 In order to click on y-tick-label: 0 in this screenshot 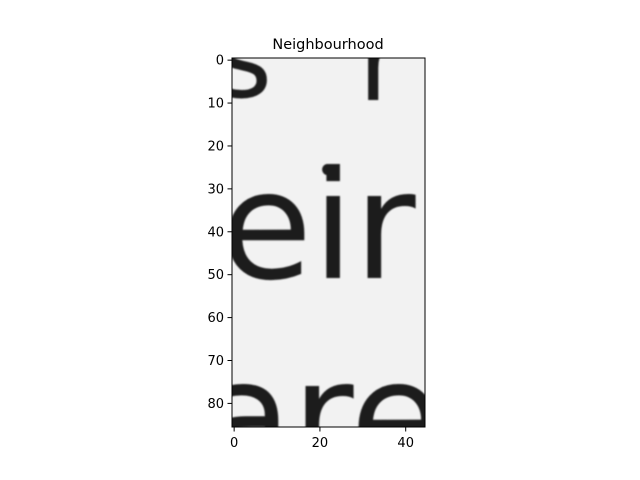, I will do `click(220, 61)`.